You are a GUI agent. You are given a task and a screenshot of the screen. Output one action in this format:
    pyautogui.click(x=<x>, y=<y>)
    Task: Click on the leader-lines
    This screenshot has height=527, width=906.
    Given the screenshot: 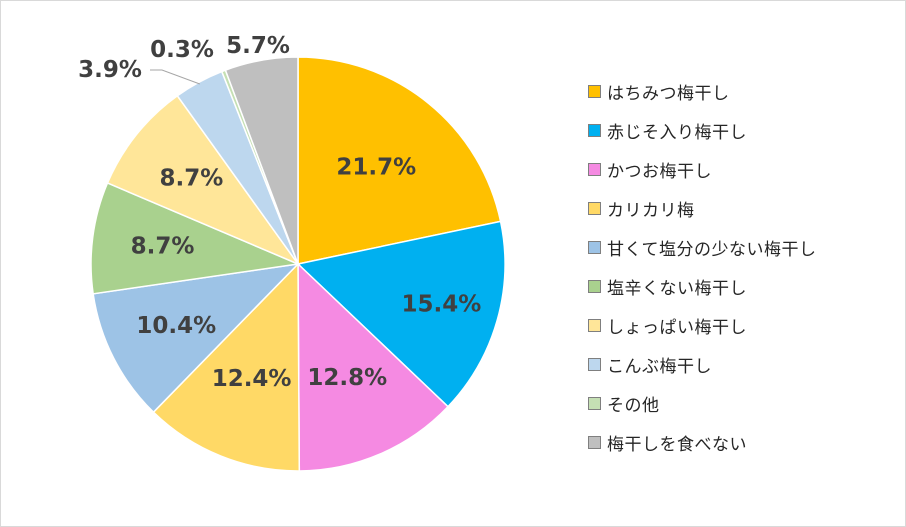 What is the action you would take?
    pyautogui.click(x=175, y=77)
    